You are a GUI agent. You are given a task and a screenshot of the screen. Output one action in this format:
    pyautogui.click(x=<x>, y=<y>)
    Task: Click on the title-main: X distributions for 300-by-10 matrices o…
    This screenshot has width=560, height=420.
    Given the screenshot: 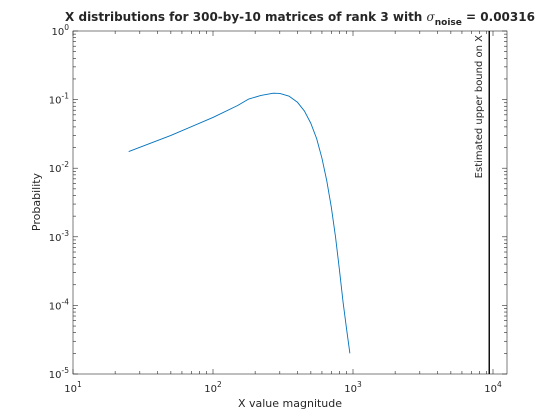 What is the action you would take?
    pyautogui.click(x=245, y=17)
    